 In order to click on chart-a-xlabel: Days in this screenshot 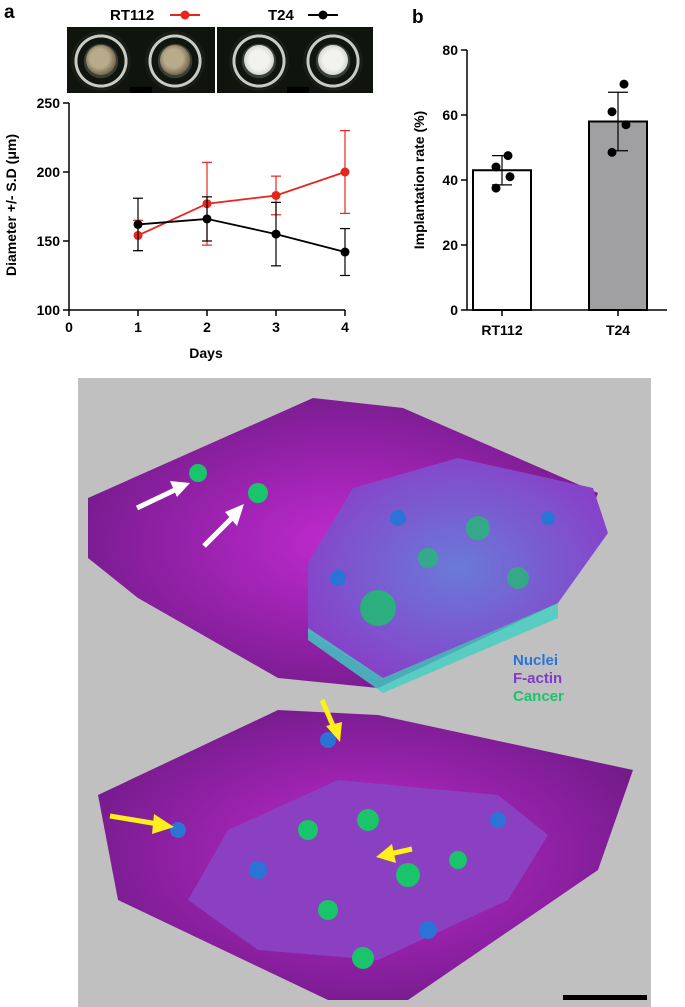, I will do `click(206, 353)`.